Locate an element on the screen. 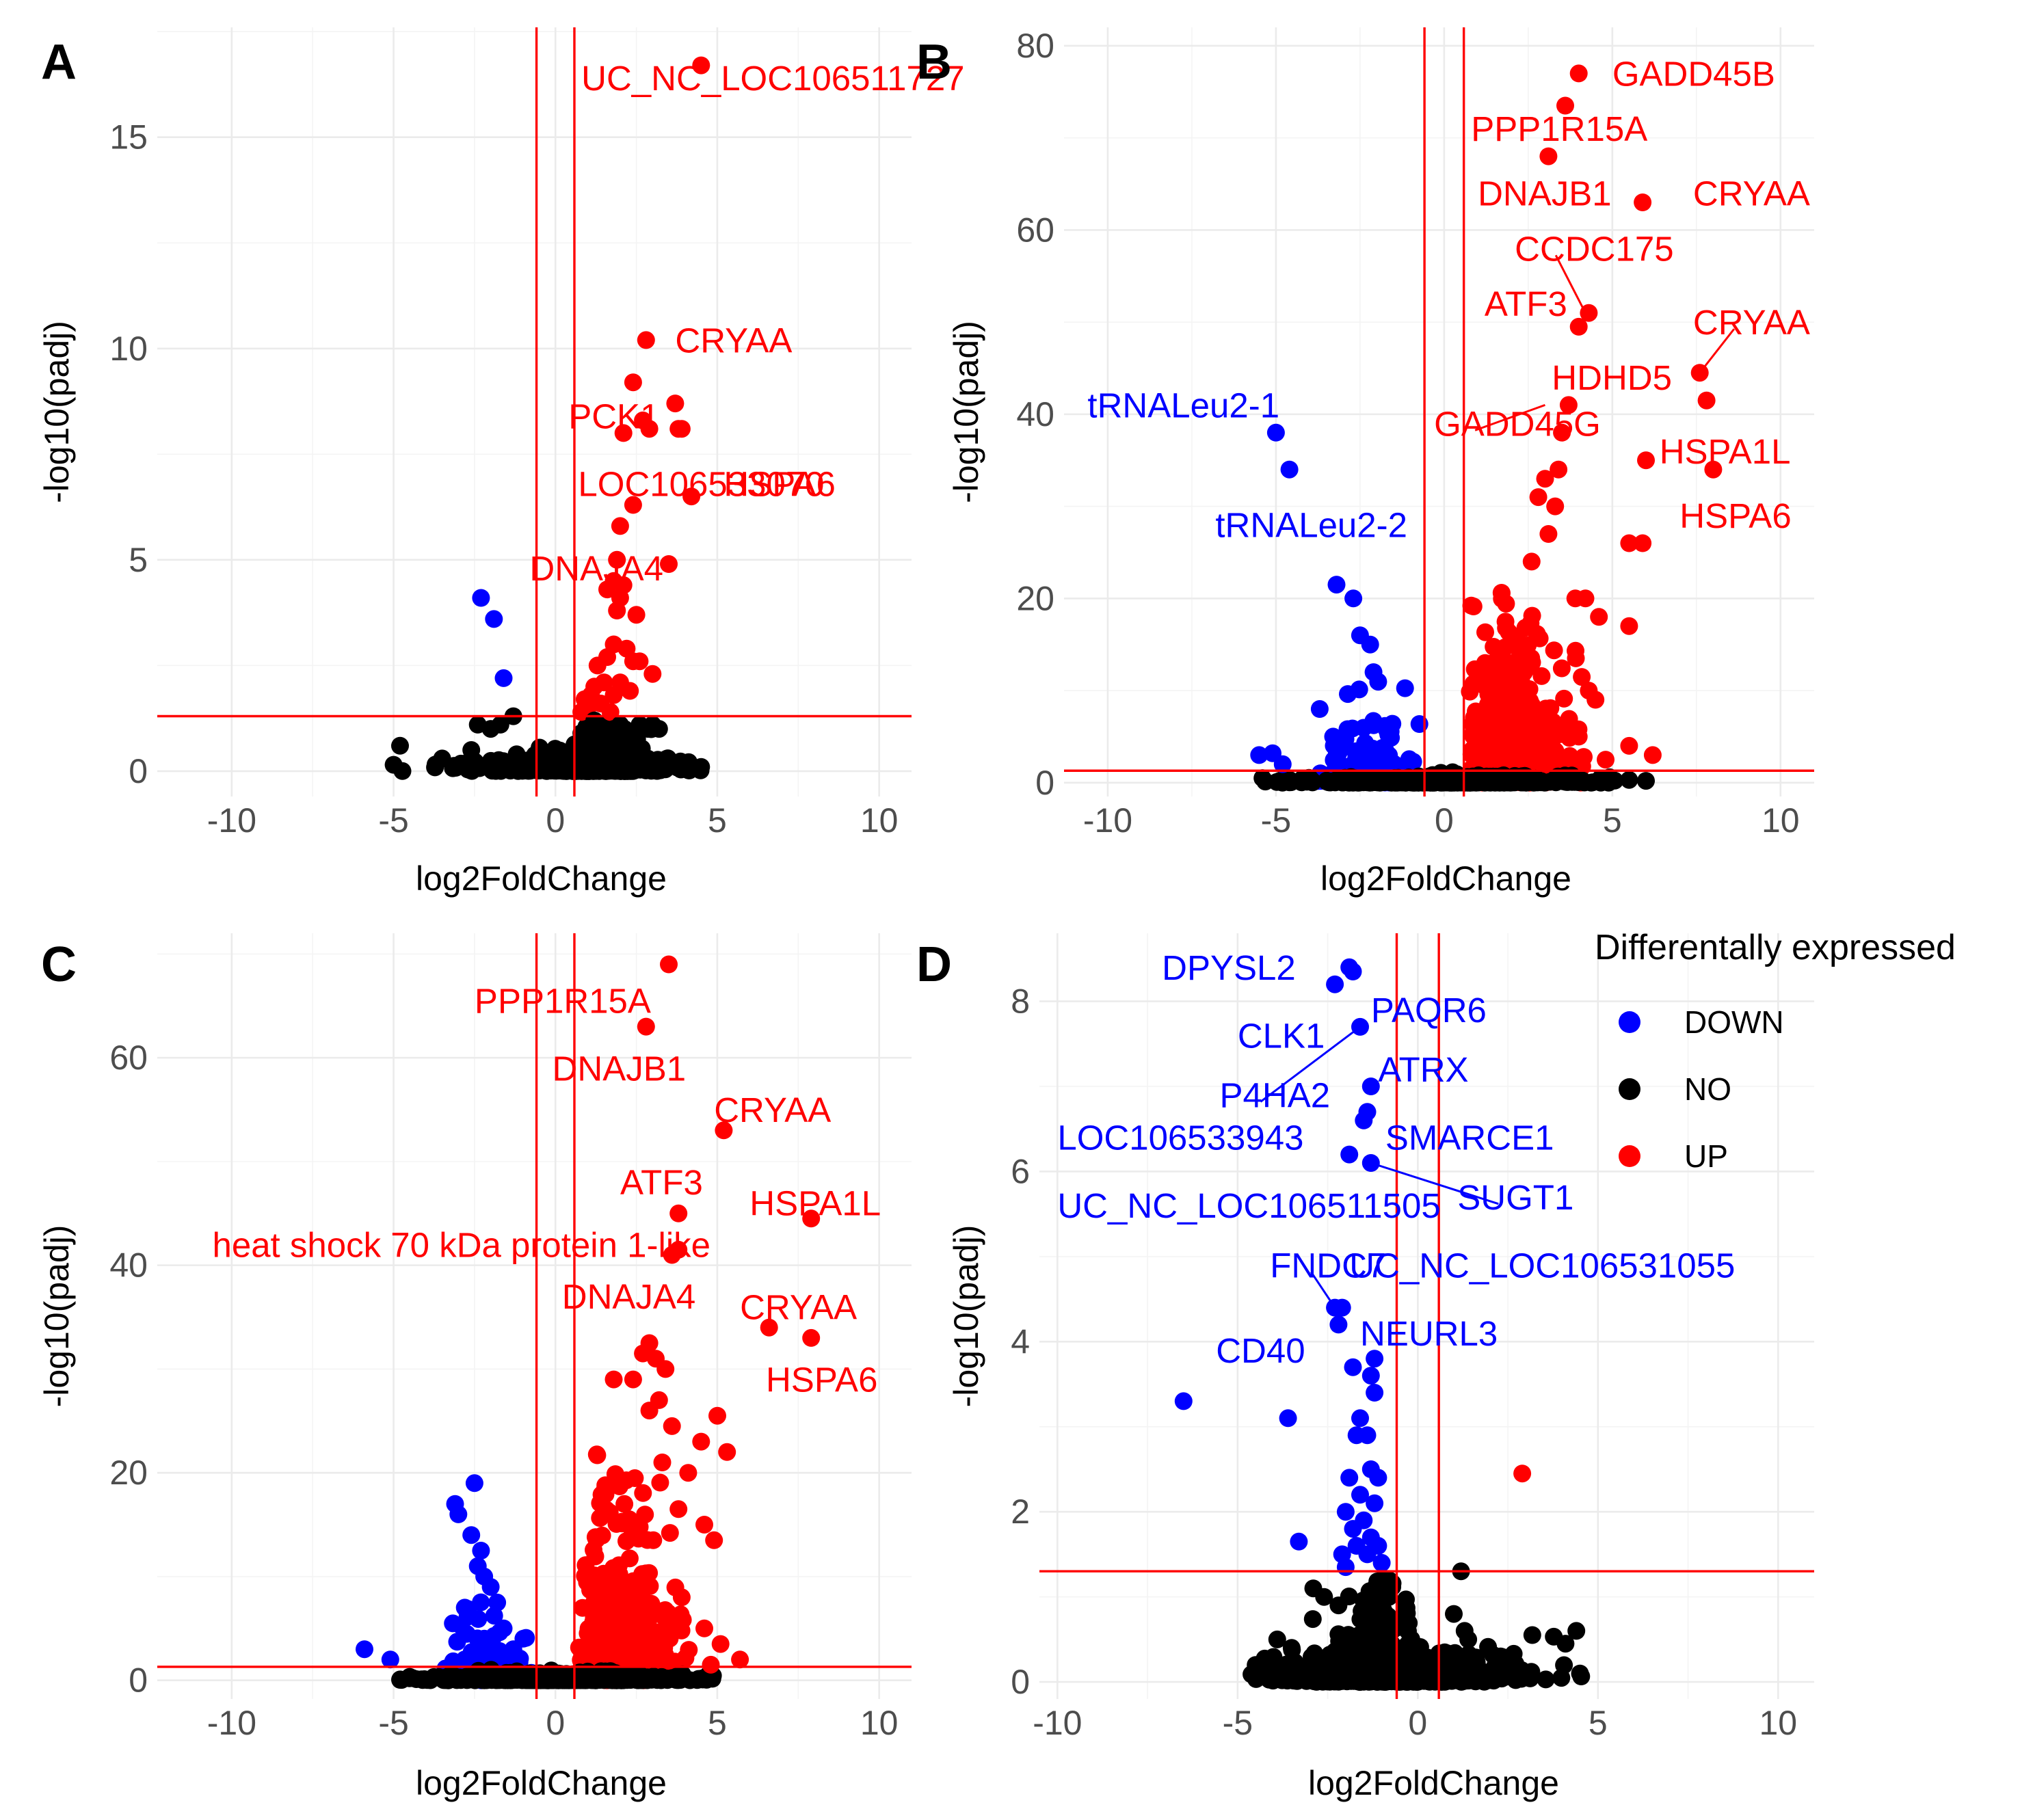 The width and height of the screenshot is (2033, 1820). gene-label: GADD45B is located at coordinates (1694, 73).